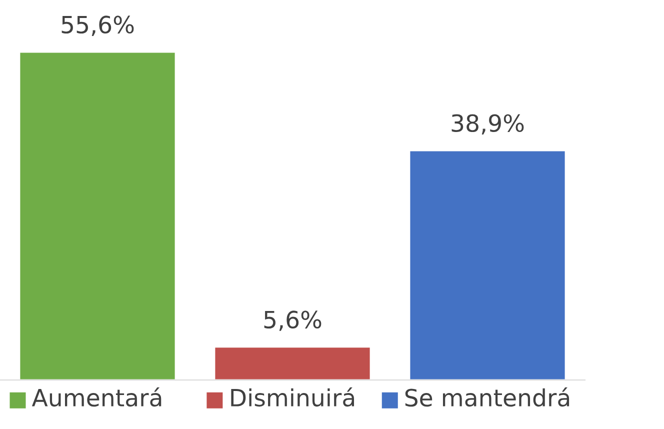 This screenshot has height=429, width=664. Describe the element at coordinates (292, 397) in the screenshot. I see `x-tick-label: Disminuirá` at that location.